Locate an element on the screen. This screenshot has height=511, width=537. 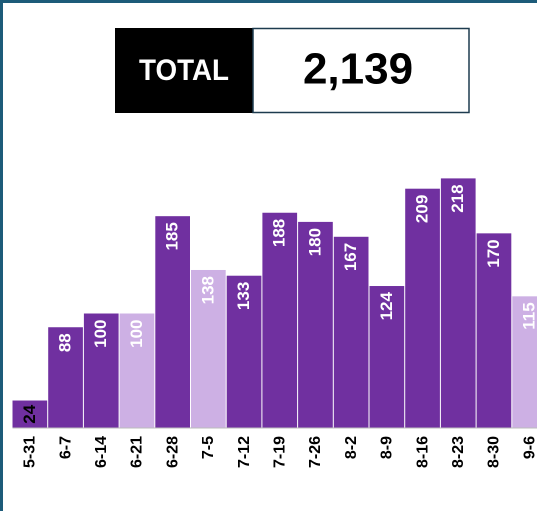
value-label: 133 is located at coordinates (243, 296).